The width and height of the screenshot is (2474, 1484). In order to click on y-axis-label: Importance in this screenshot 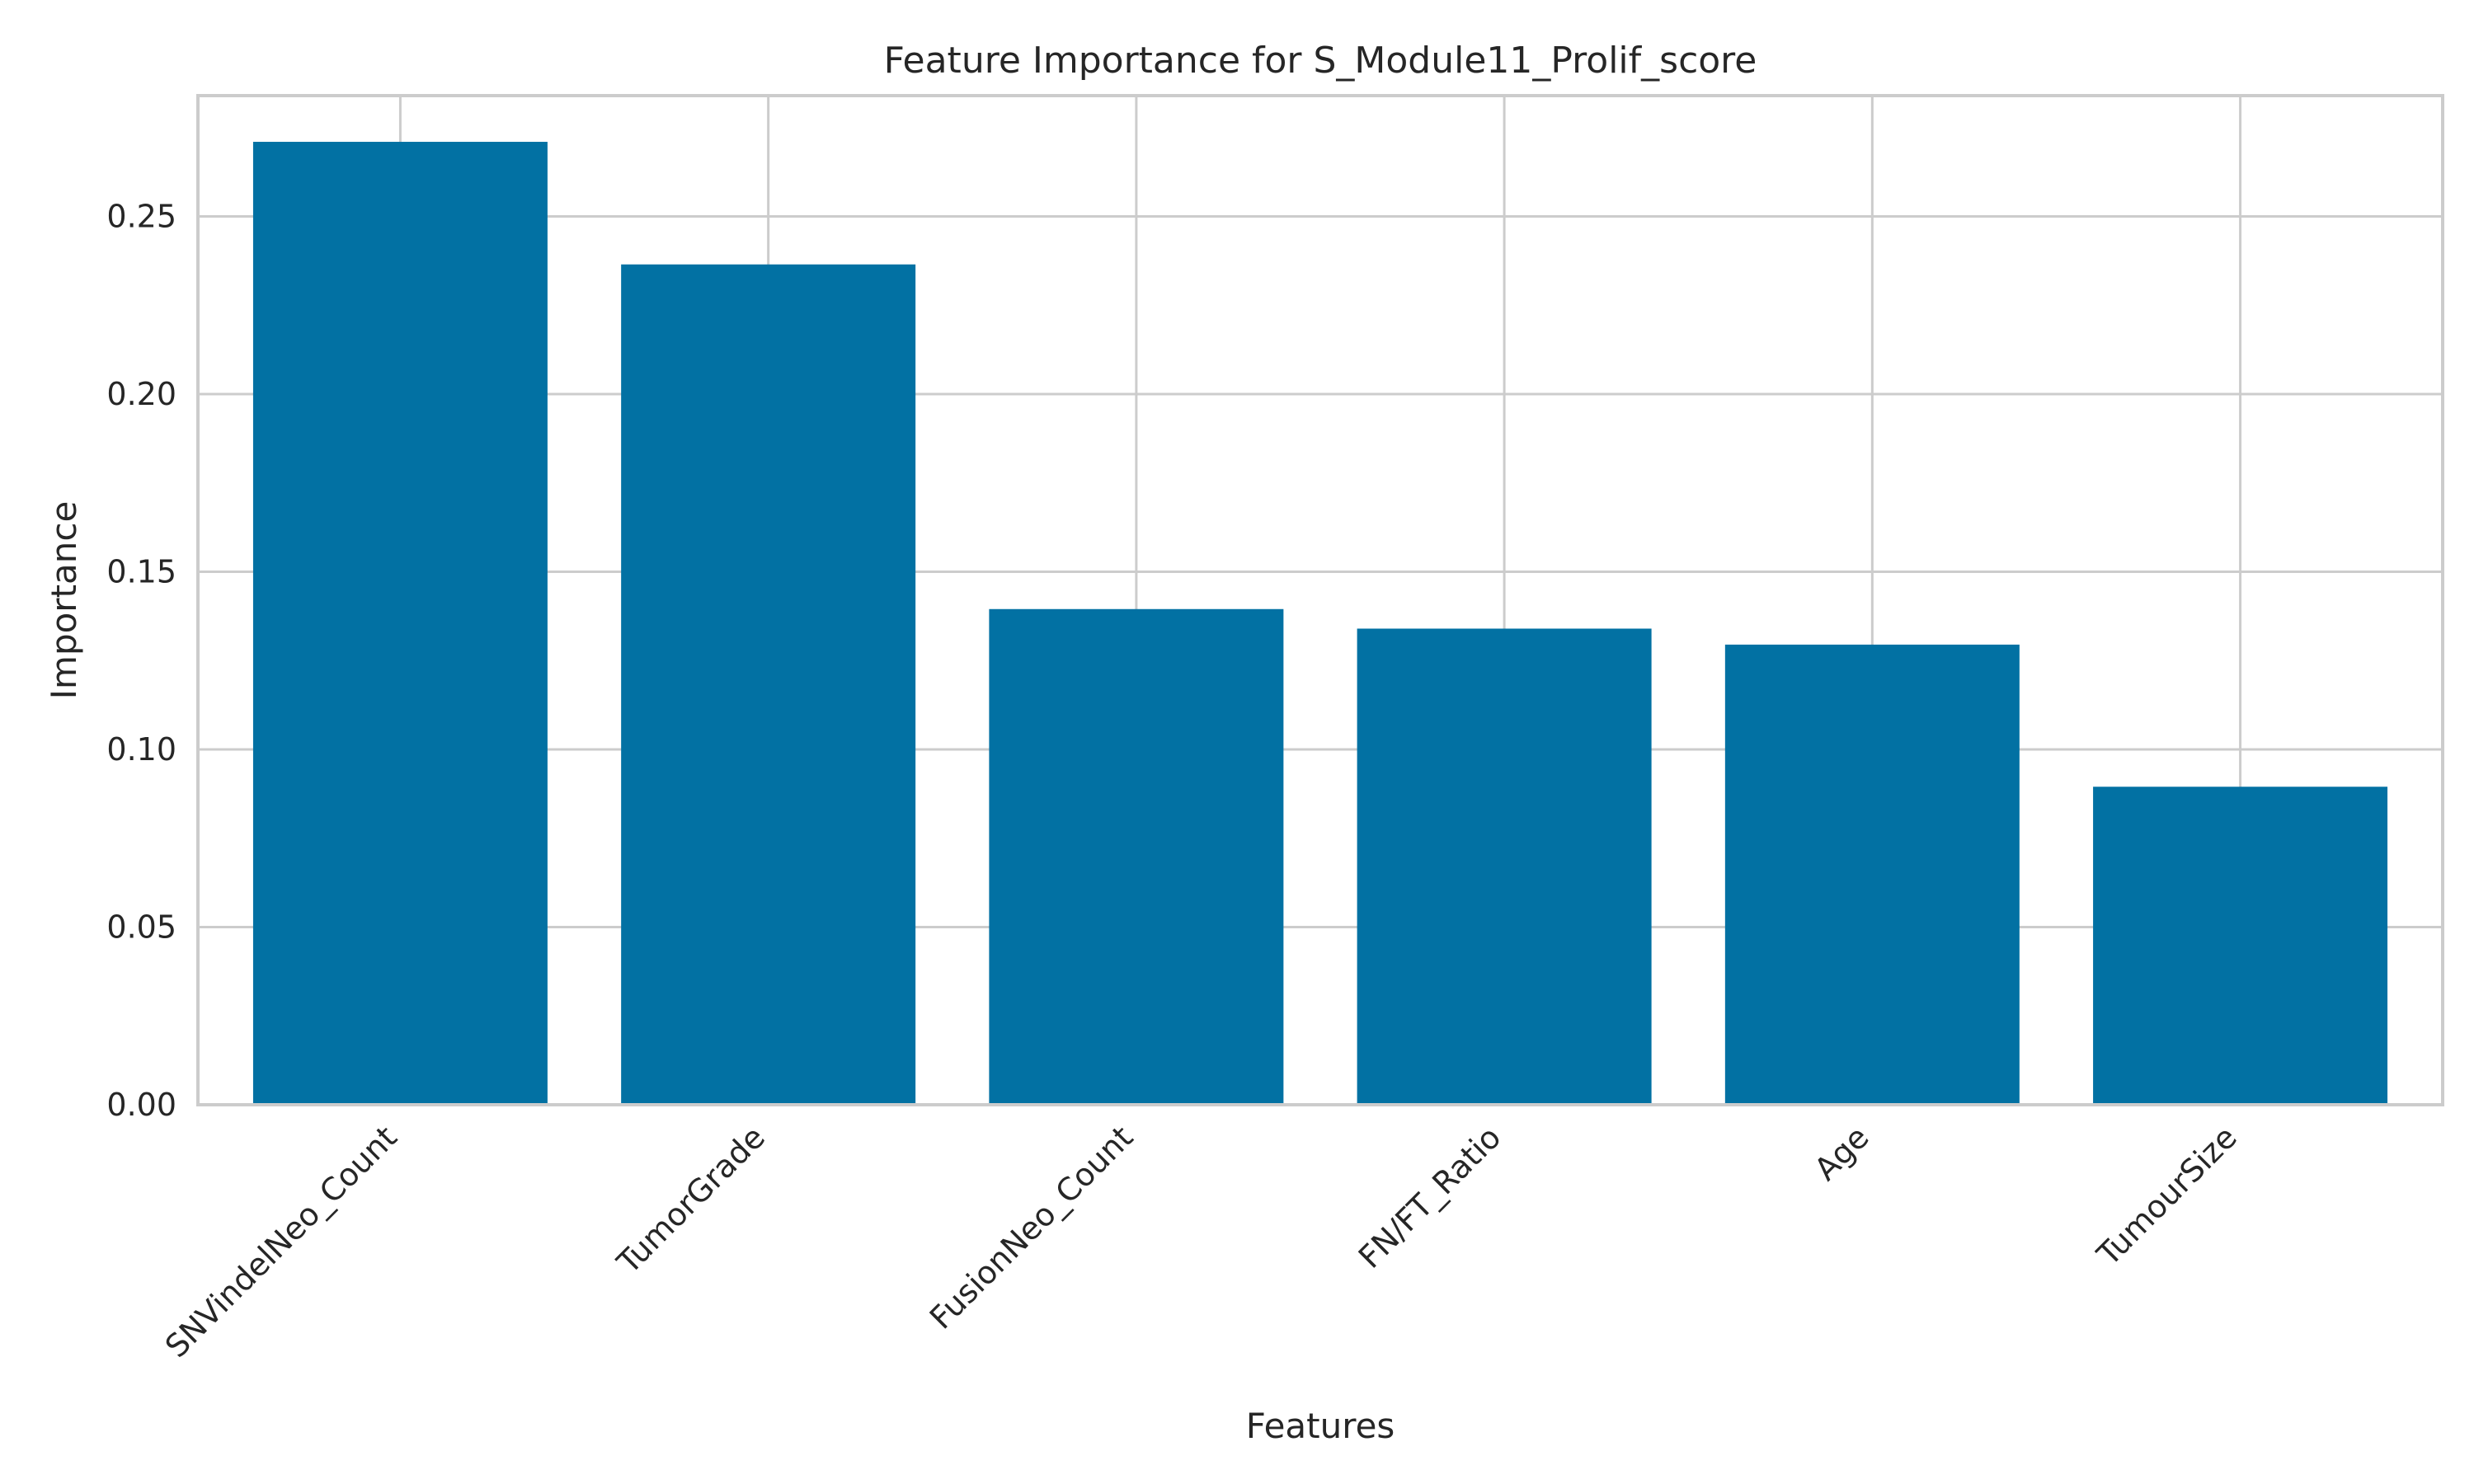, I will do `click(64, 600)`.